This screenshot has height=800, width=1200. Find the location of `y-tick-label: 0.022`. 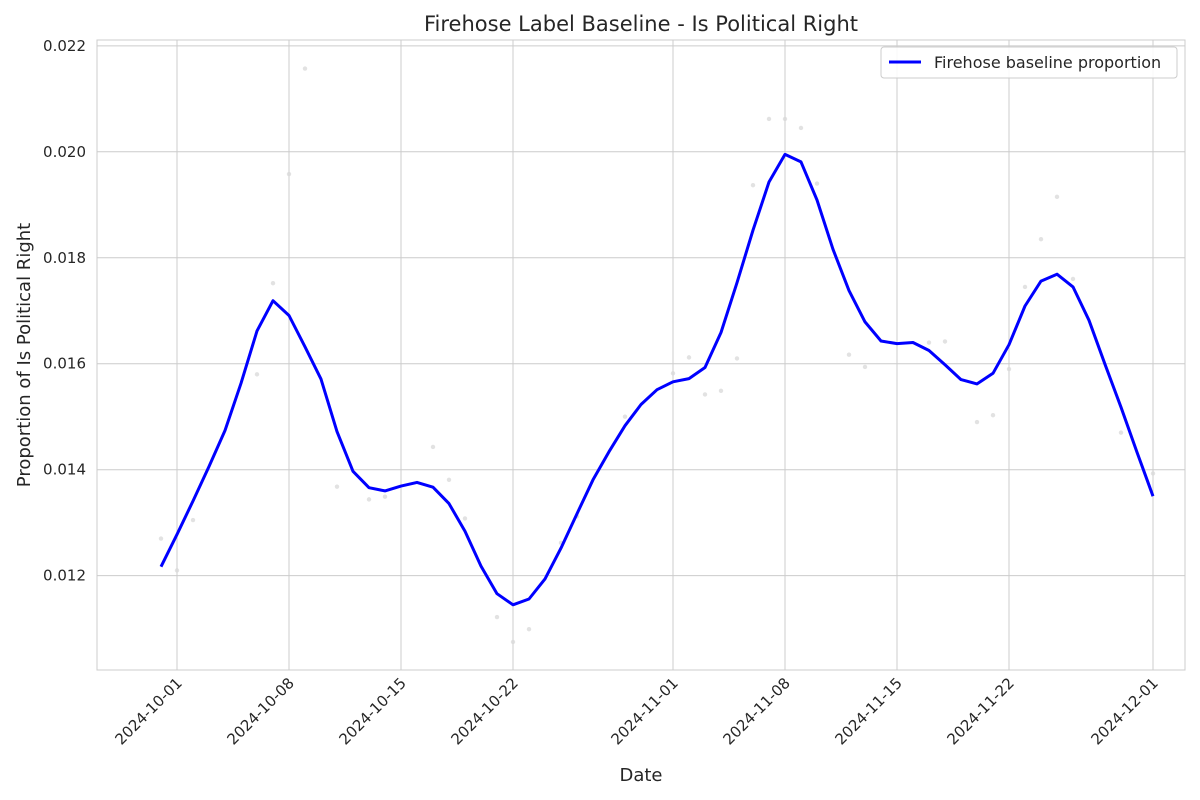

y-tick-label: 0.022 is located at coordinates (64, 46).